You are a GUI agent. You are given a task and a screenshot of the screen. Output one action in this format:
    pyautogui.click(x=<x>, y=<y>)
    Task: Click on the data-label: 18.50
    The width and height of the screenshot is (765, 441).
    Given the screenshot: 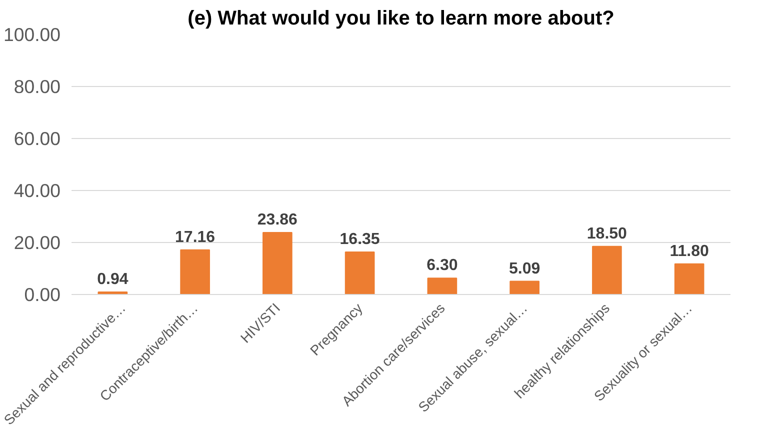 What is the action you would take?
    pyautogui.click(x=607, y=233)
    